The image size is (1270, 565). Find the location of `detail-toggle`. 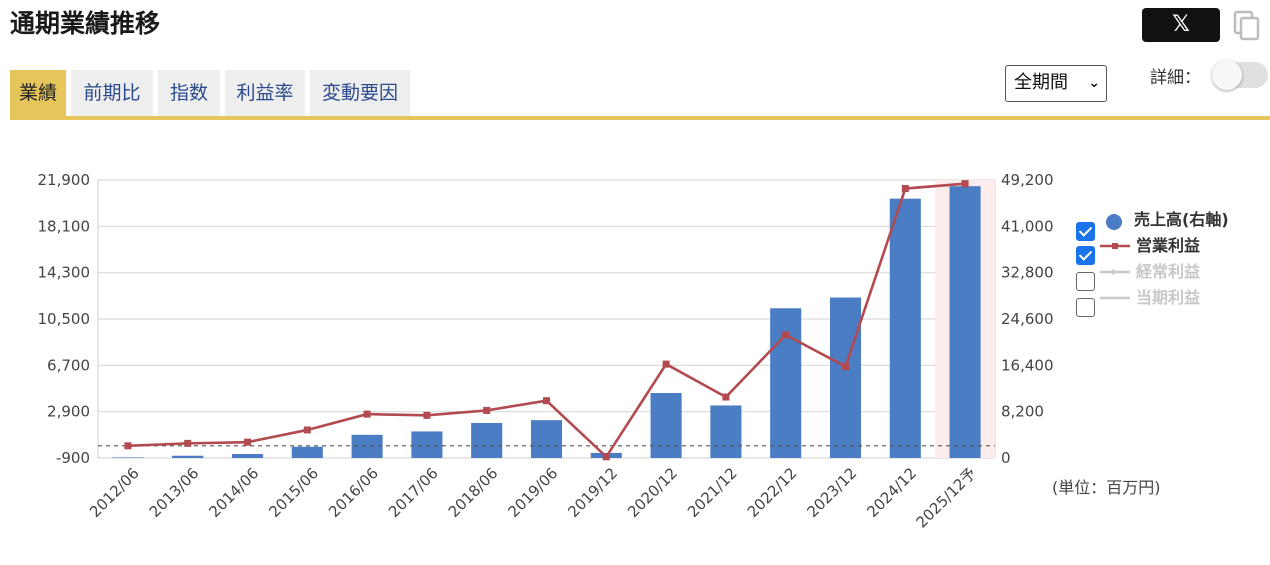

detail-toggle is located at coordinates (1240, 75).